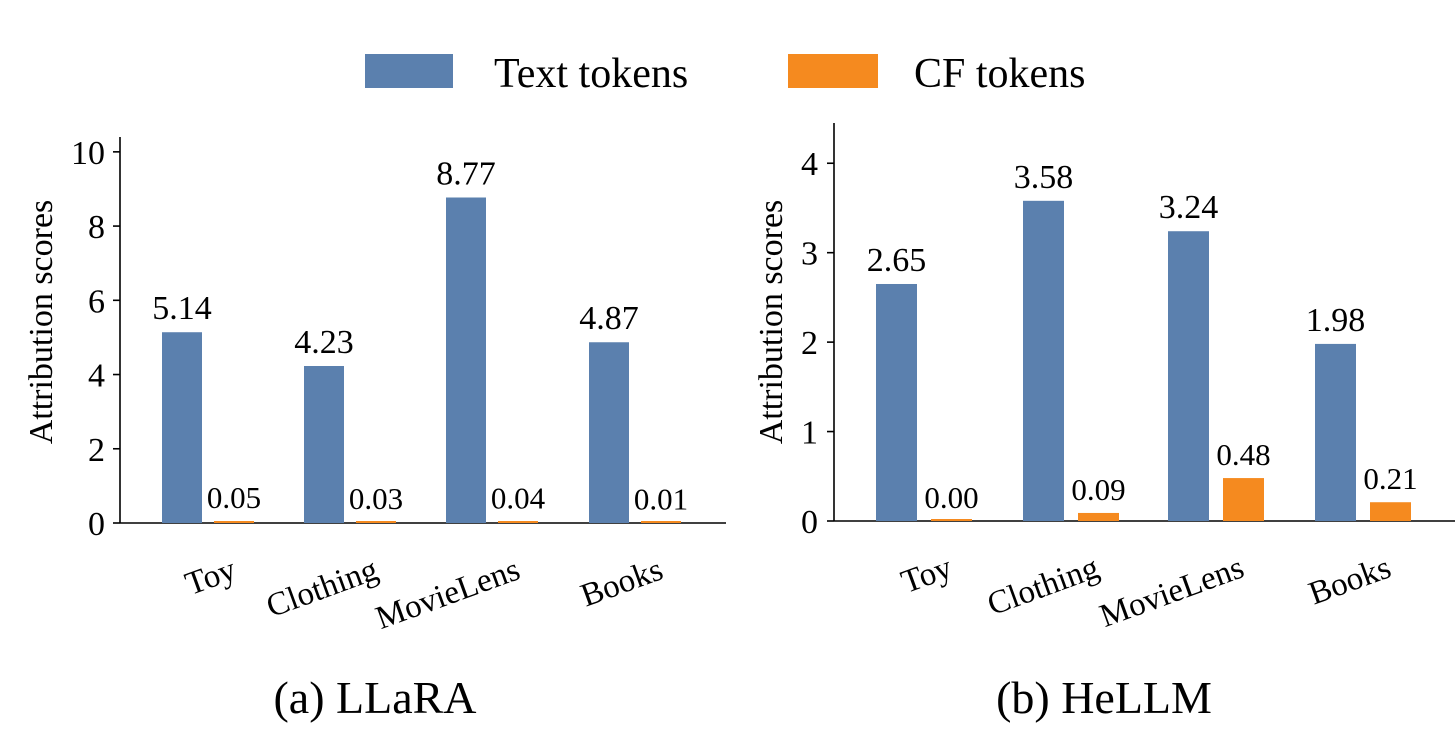 This screenshot has height=752, width=1455. Describe the element at coordinates (725, 74) in the screenshot. I see `legend: Text tokens CF tokens` at that location.